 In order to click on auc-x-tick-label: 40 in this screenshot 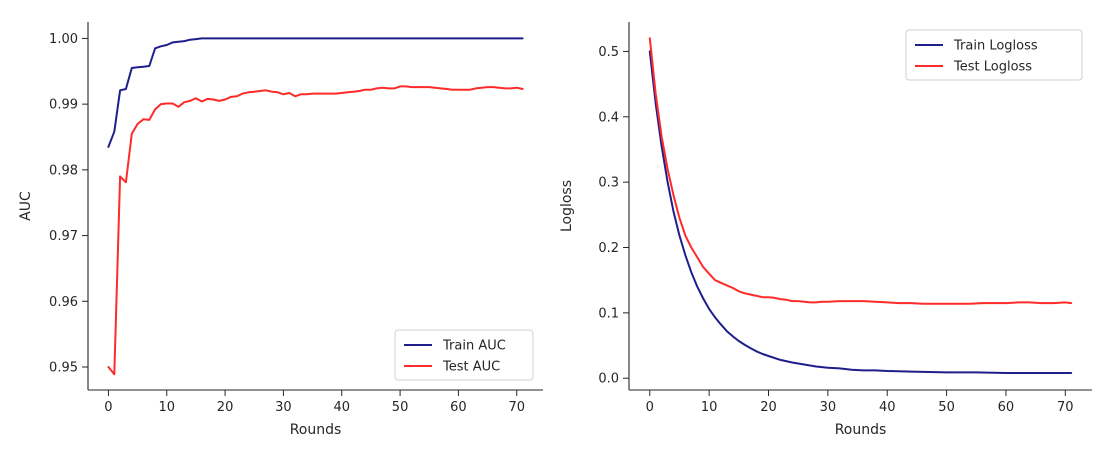, I will do `click(341, 407)`.